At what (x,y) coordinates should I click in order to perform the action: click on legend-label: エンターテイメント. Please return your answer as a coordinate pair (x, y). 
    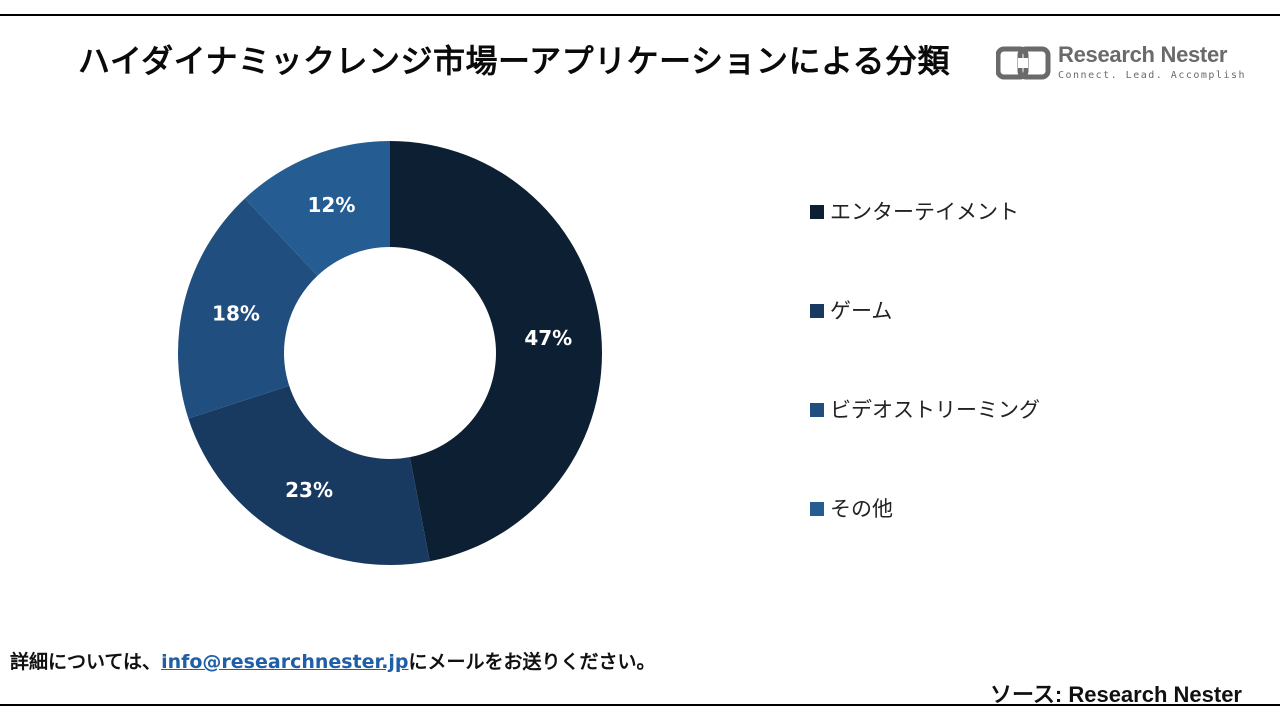
    Looking at the image, I should click on (924, 212).